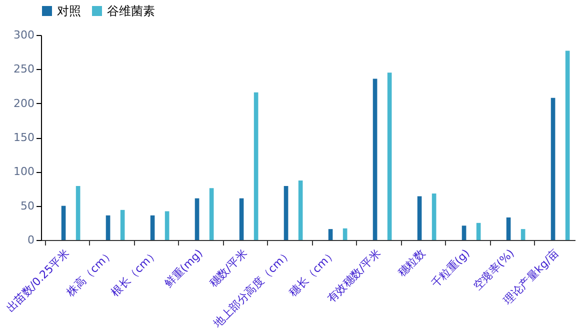  What do you see at coordinates (450, 268) in the screenshot?
I see `x-tick-label: 千粒重(g)` at bounding box center [450, 268].